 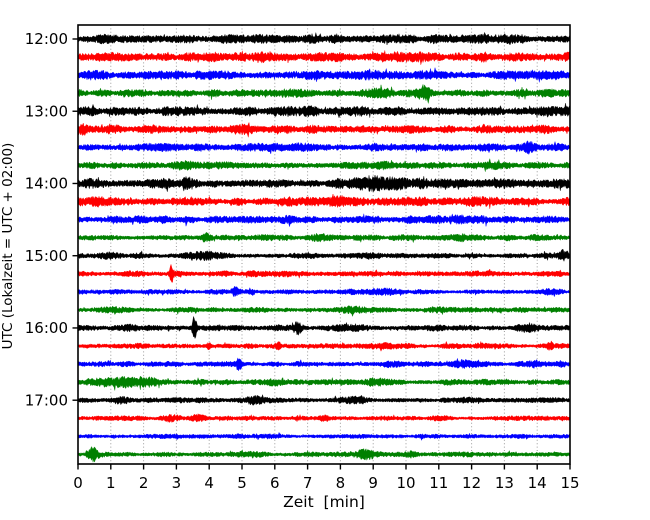 I want to click on x-tick-label-6: 6, so click(x=275, y=483).